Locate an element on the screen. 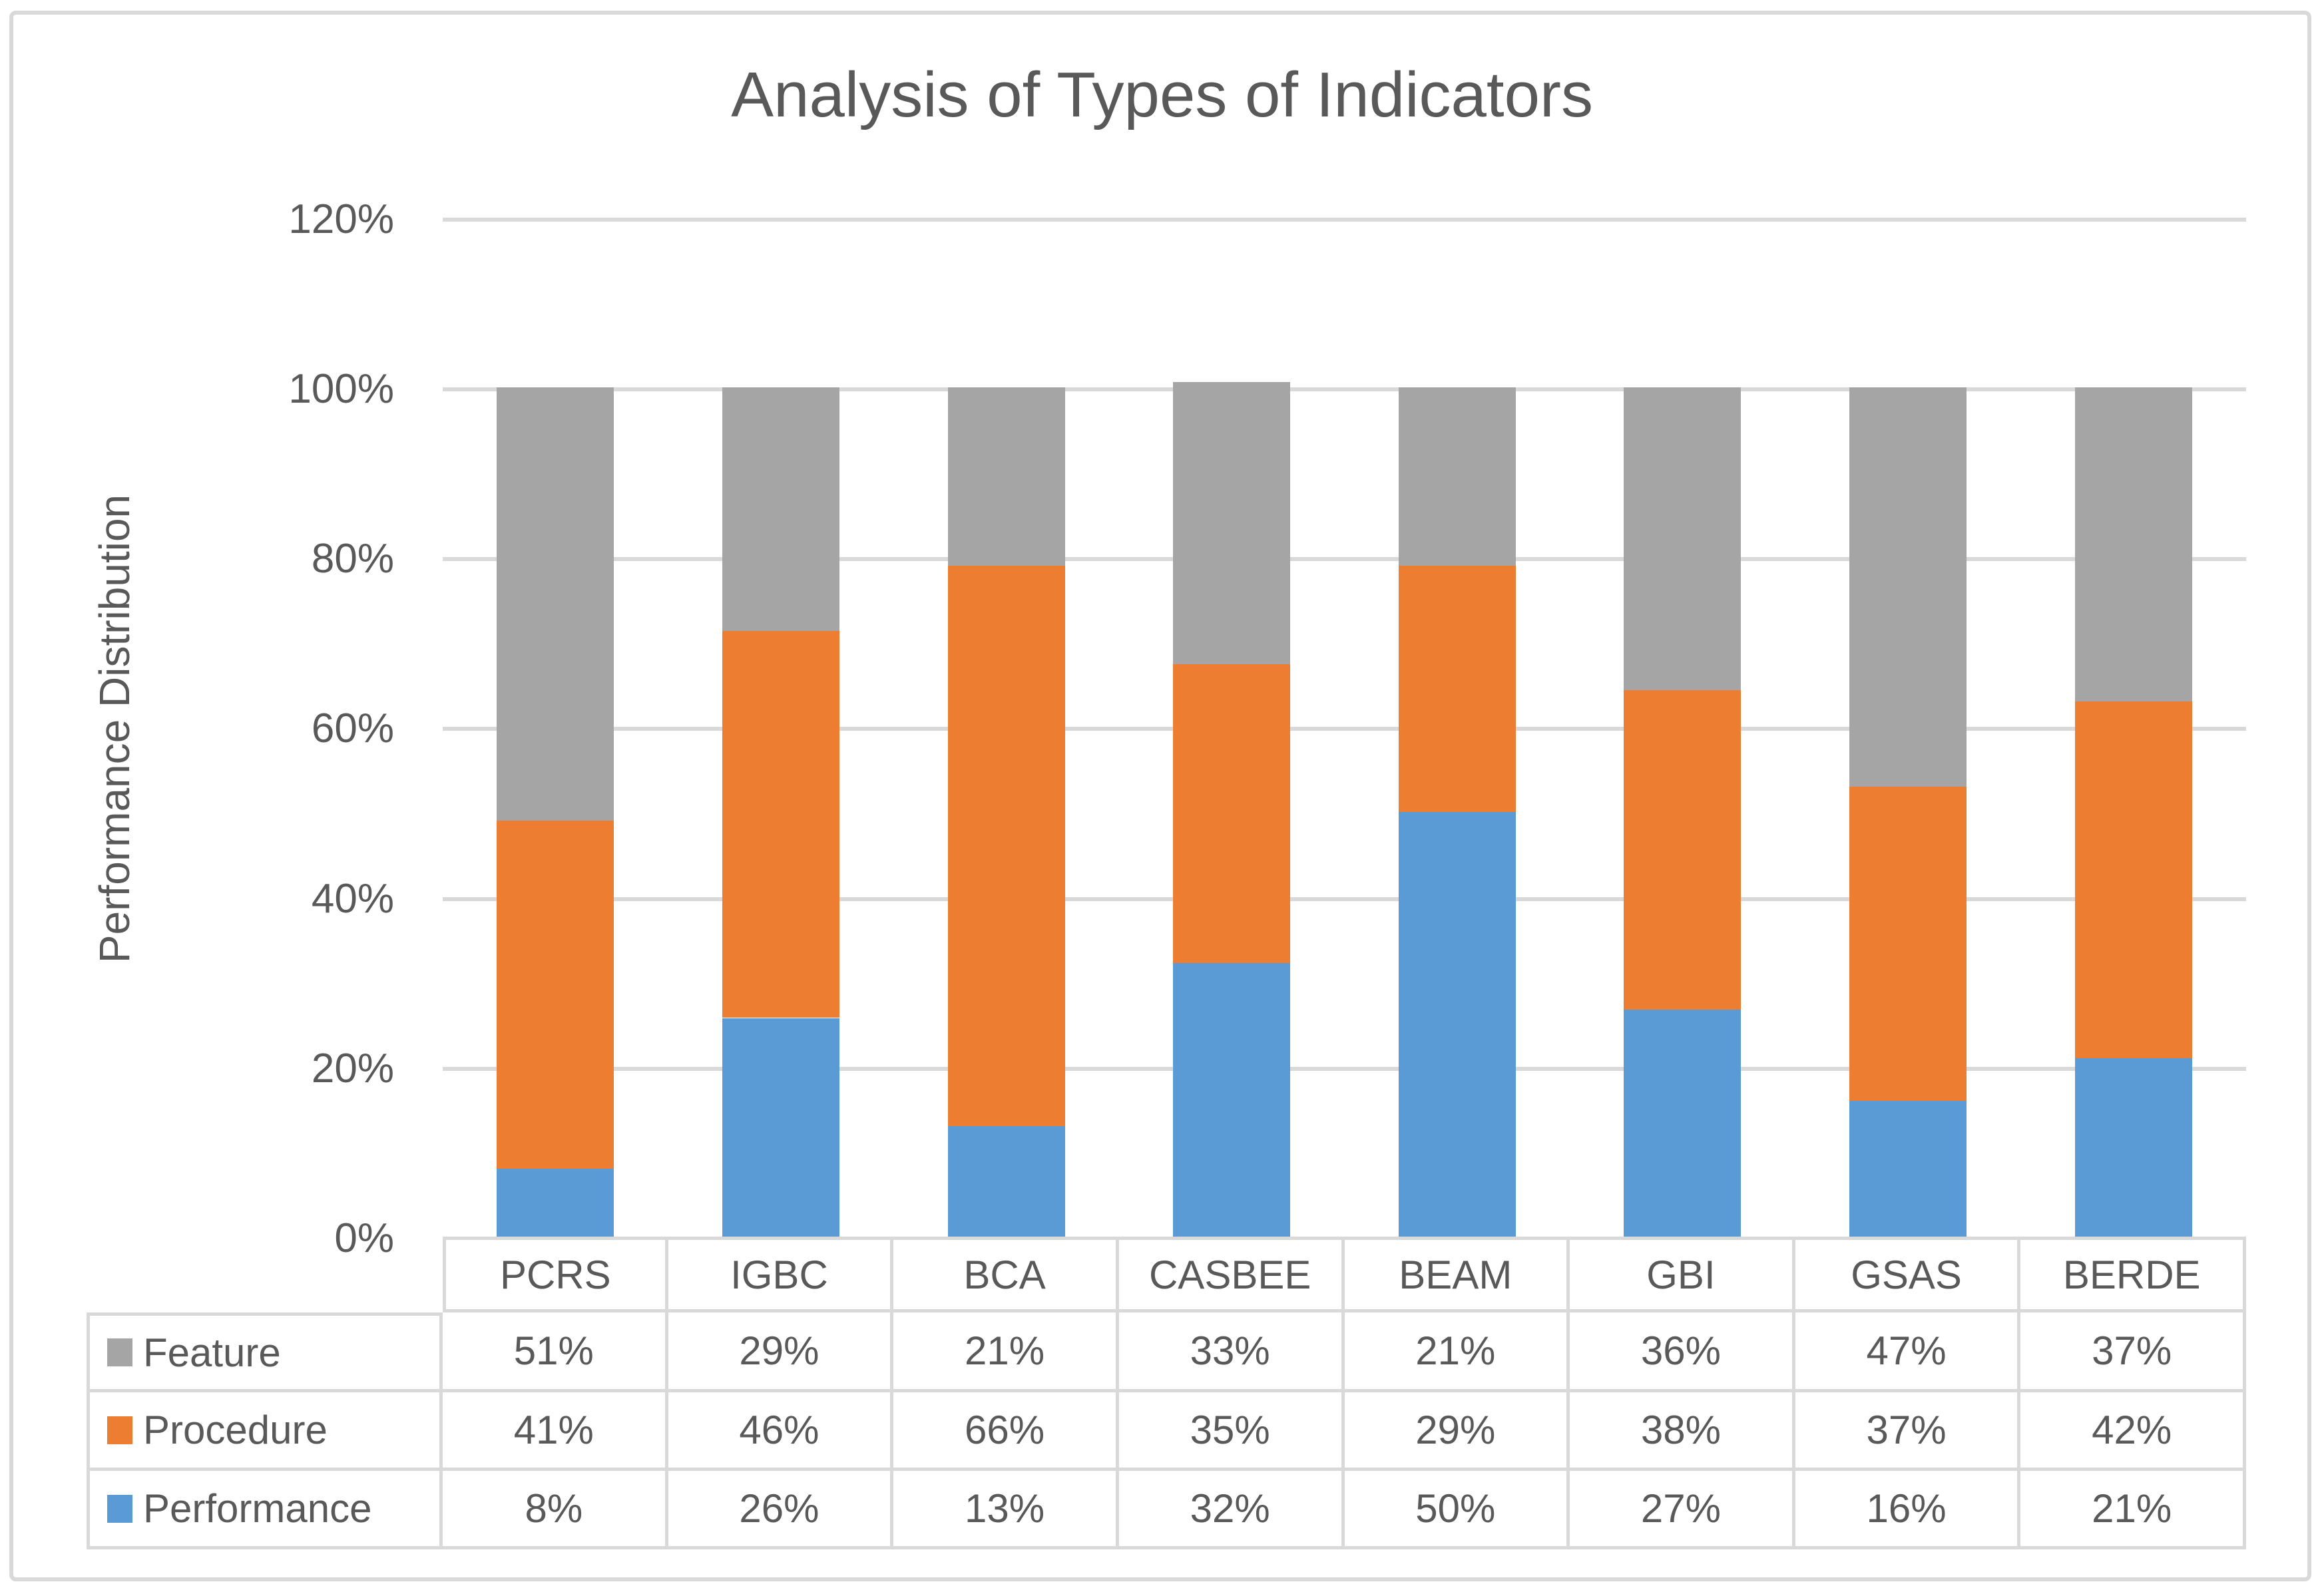  bar-BCA-performance is located at coordinates (1006, 1181).